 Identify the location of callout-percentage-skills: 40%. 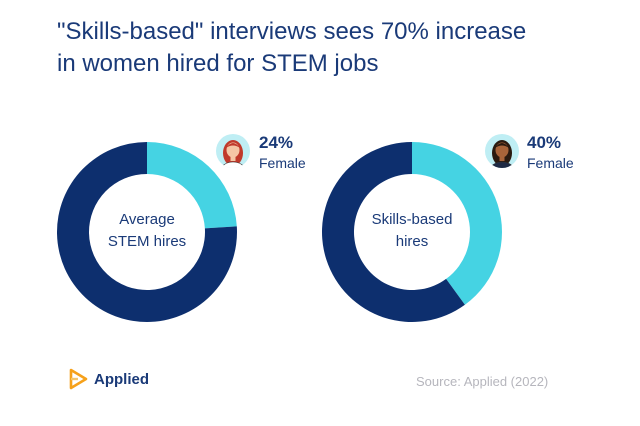
(544, 142).